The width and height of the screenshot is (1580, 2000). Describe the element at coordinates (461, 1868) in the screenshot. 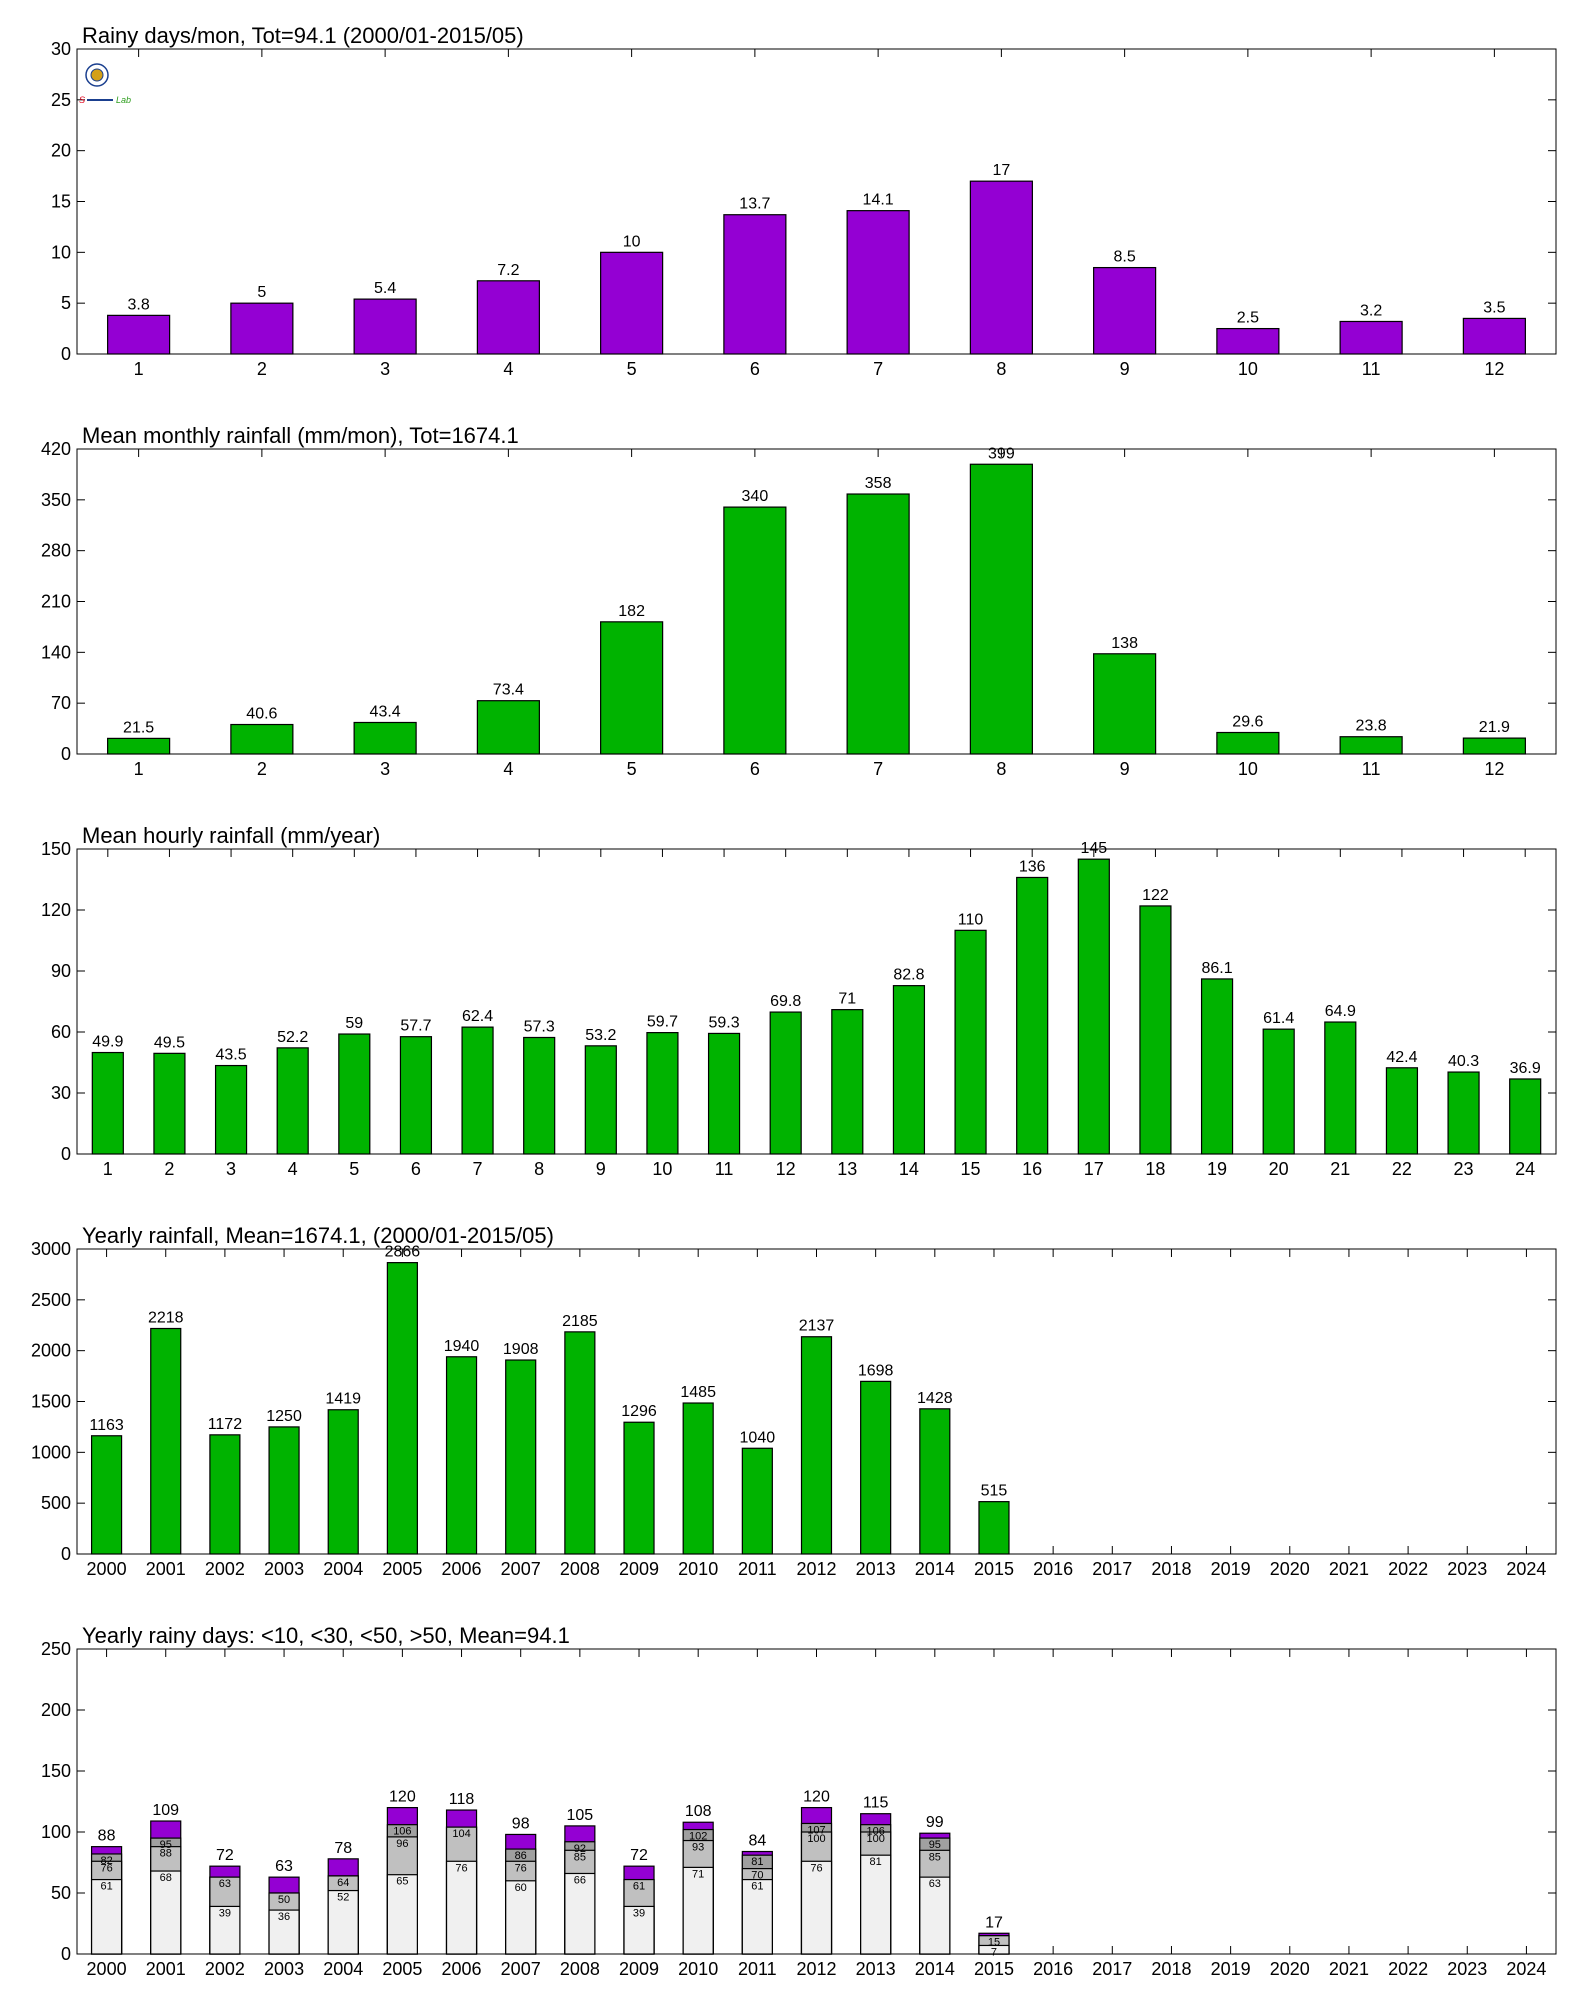

I see `segment-value-label: 76` at that location.